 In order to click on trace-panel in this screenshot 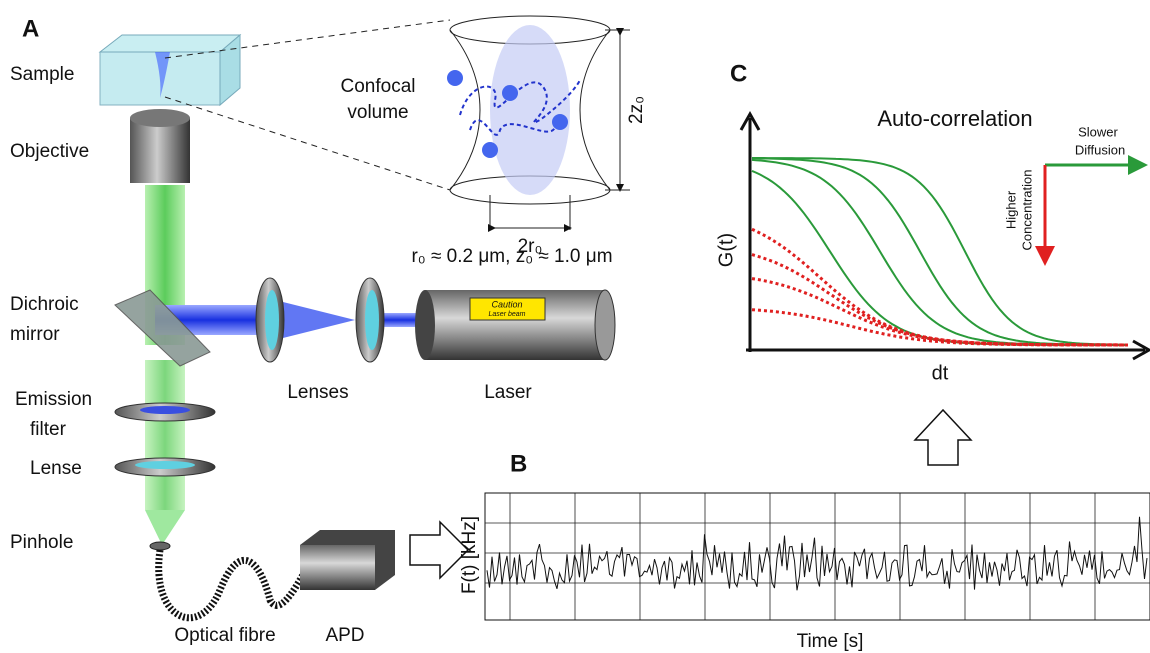, I will do `click(817, 556)`.